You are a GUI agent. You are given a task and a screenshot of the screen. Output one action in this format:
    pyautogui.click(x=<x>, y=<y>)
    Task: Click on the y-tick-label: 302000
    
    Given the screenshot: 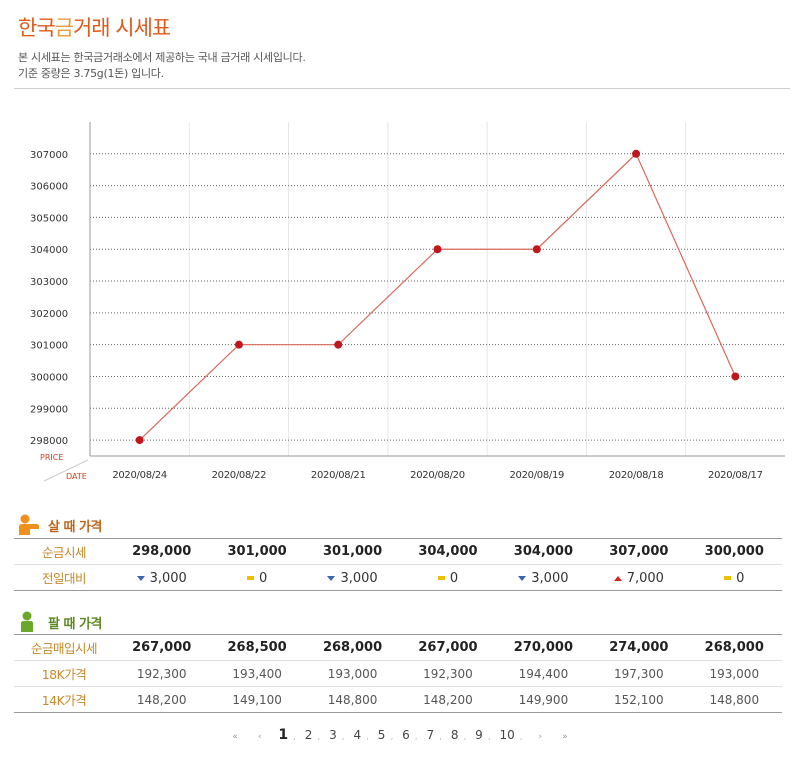 What is the action you would take?
    pyautogui.click(x=49, y=314)
    